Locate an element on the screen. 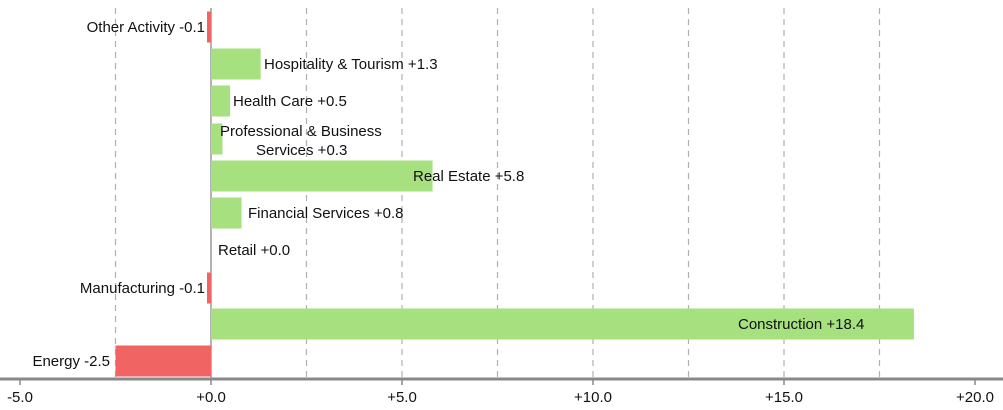  bar-health-care is located at coordinates (221, 101).